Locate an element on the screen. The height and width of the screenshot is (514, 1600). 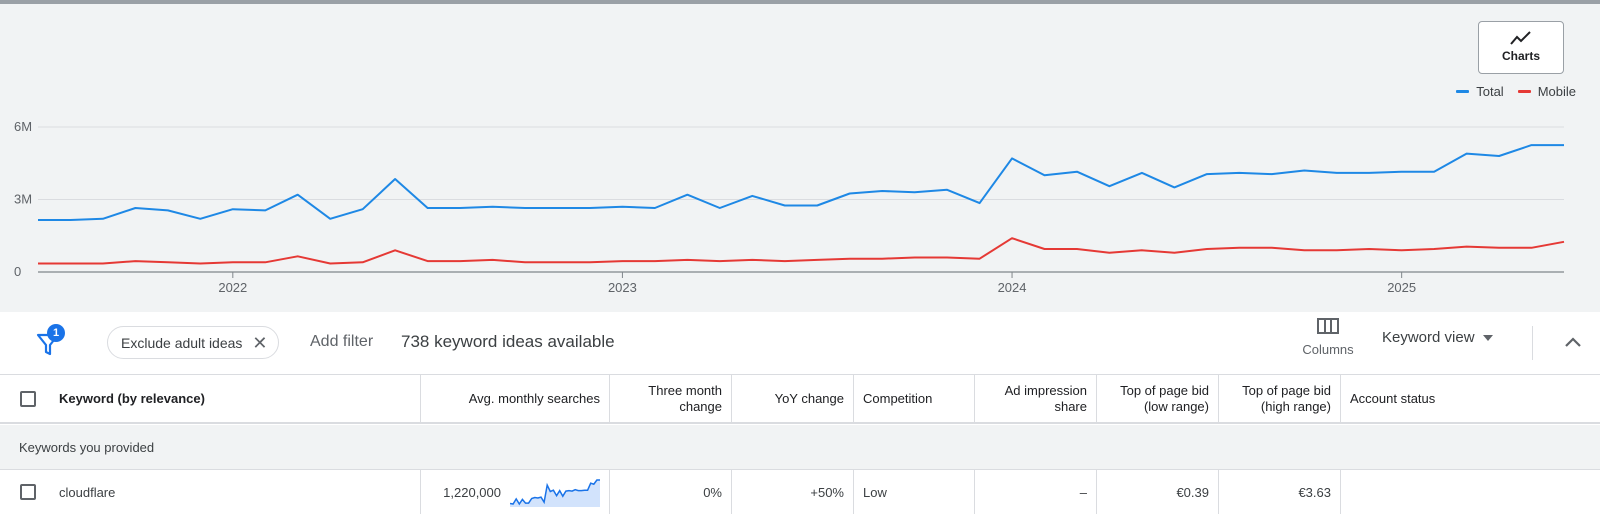
x-tick-label: 2025 is located at coordinates (1401, 287).